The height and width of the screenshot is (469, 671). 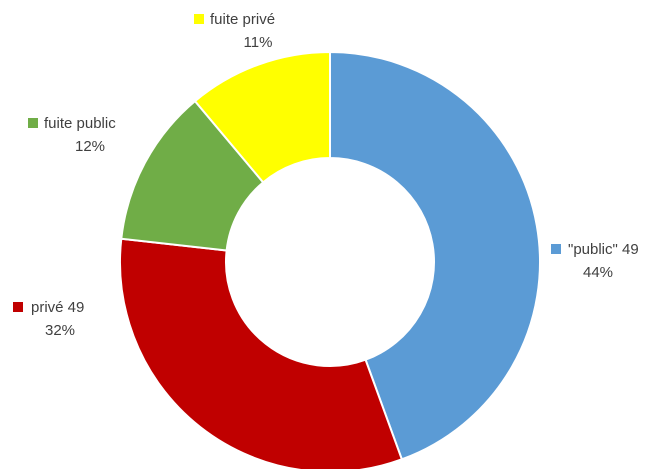 What do you see at coordinates (258, 42) in the screenshot?
I see `data-label-percent: 11%` at bounding box center [258, 42].